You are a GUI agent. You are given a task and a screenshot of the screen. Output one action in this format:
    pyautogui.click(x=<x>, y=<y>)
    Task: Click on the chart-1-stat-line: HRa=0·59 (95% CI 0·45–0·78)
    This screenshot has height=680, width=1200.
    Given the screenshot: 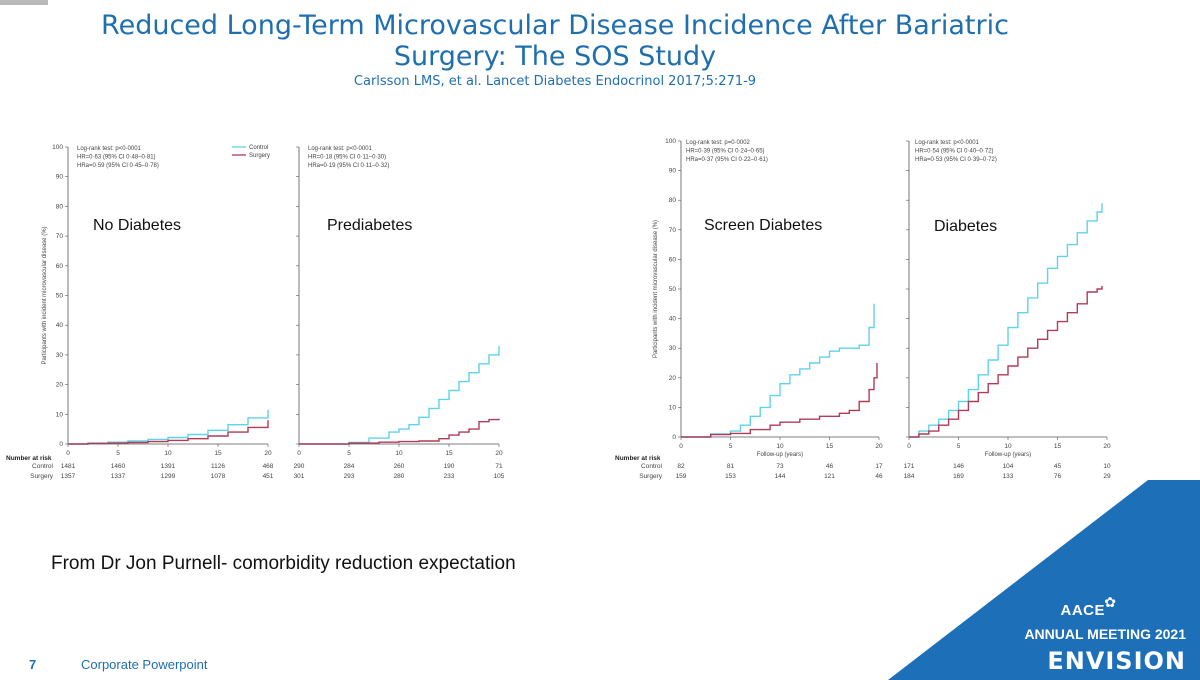 What is the action you would take?
    pyautogui.click(x=118, y=166)
    